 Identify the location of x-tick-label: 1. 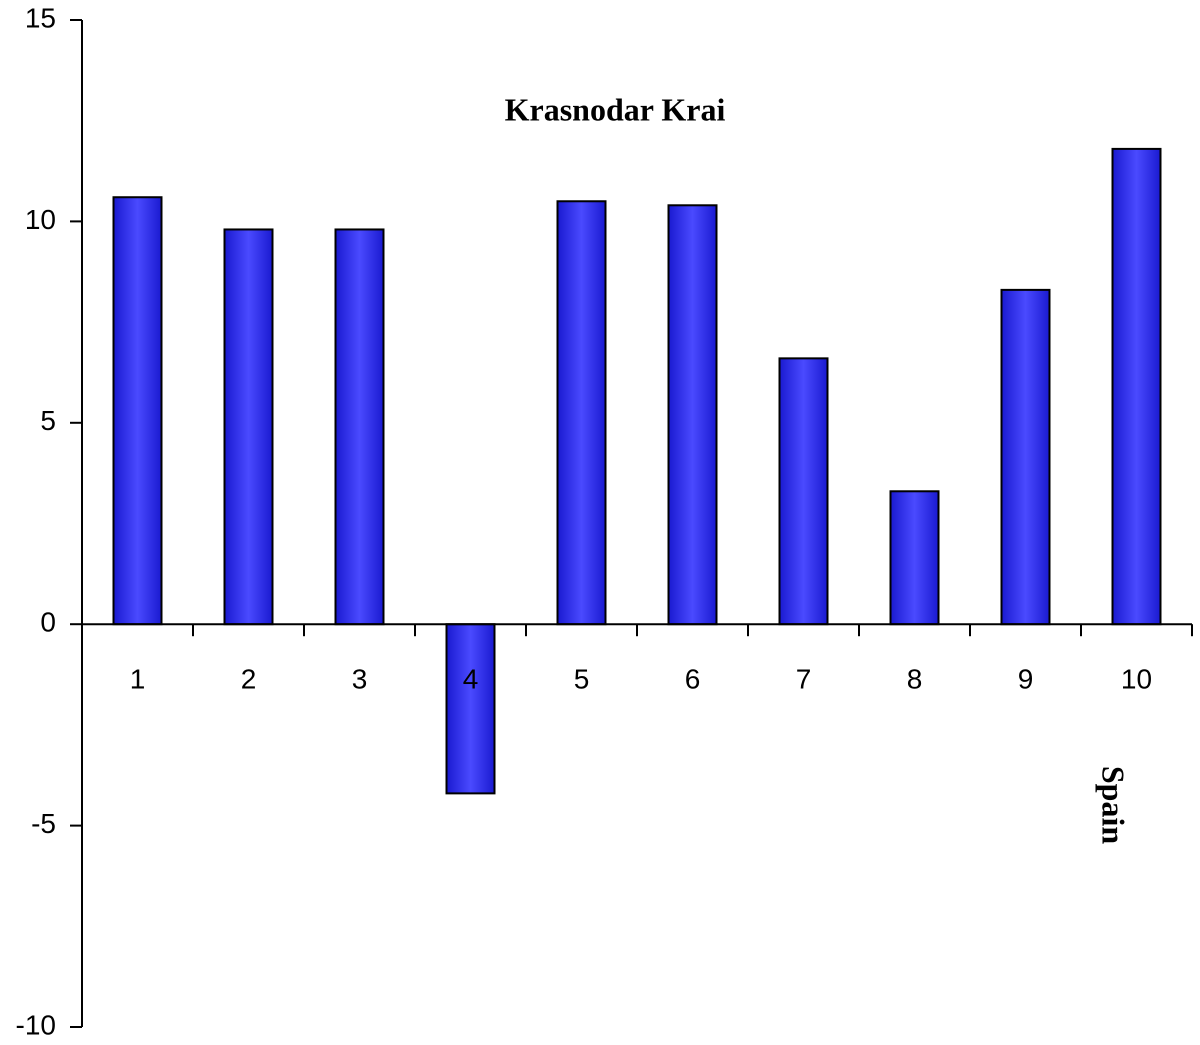
(138, 679).